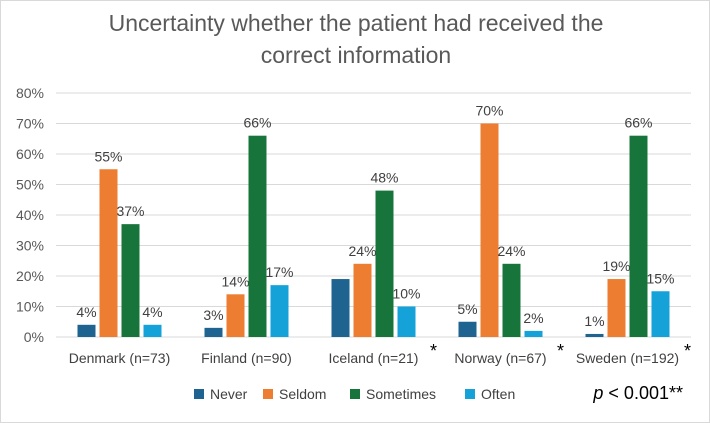 The image size is (710, 423). What do you see at coordinates (199, 394) in the screenshot?
I see `legend-swatch-never` at bounding box center [199, 394].